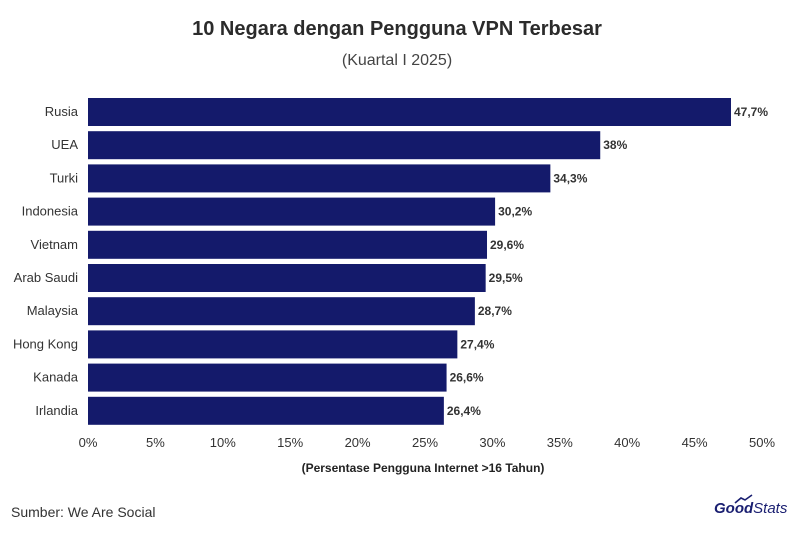 The width and height of the screenshot is (794, 533). I want to click on category-label-6: Malaysia, so click(53, 310).